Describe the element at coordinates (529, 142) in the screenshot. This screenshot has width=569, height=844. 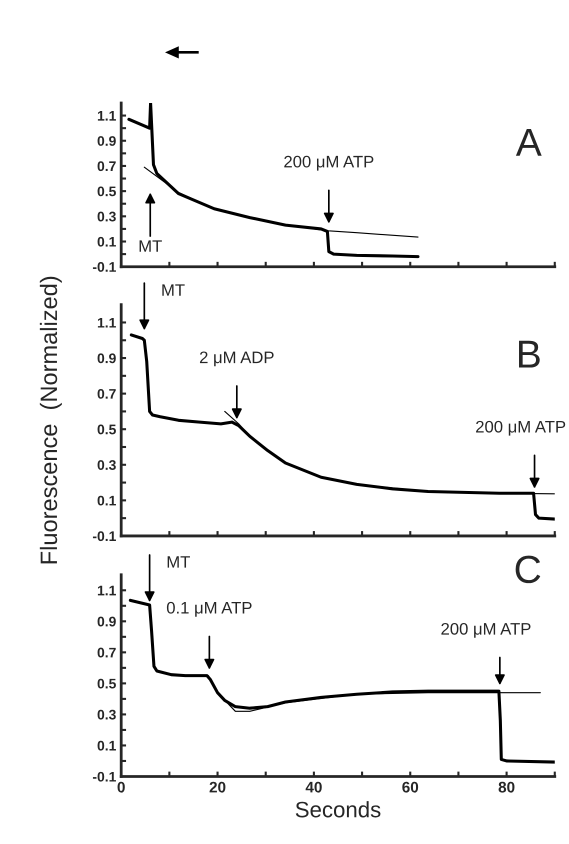
I see `annotation: A` at that location.